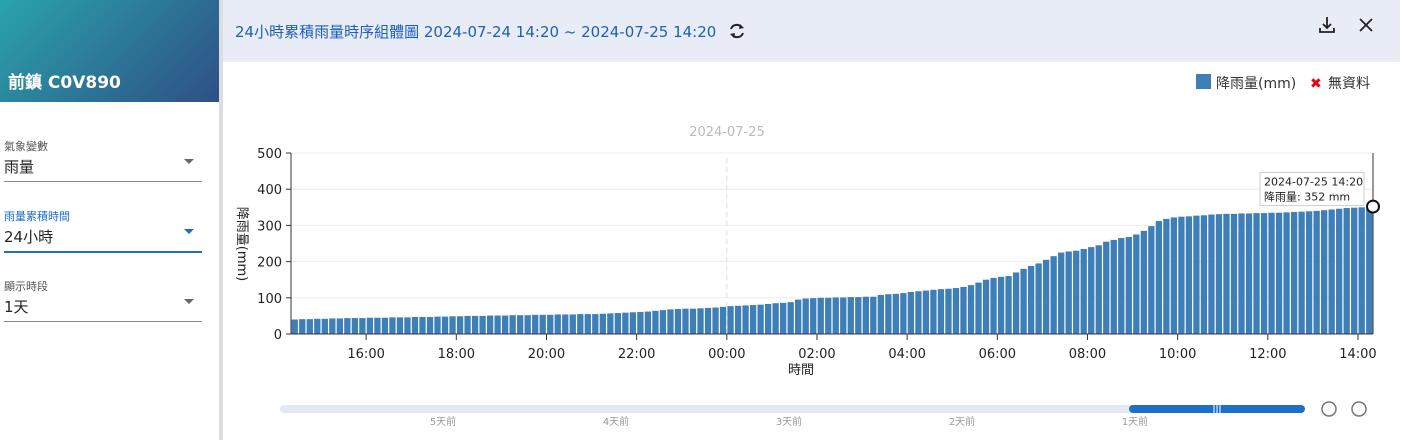 The height and width of the screenshot is (440, 1402). Describe the element at coordinates (269, 263) in the screenshot. I see `y-tick-label: 200` at that location.